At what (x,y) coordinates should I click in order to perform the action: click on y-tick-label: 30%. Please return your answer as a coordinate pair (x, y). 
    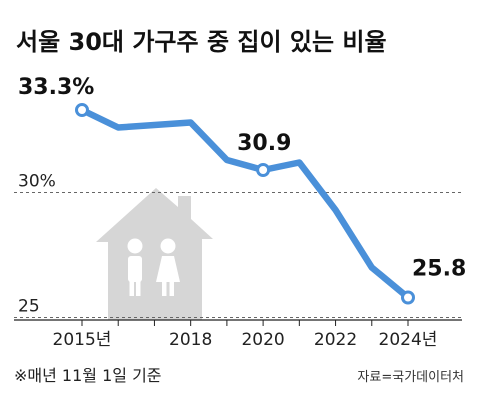
    Looking at the image, I should click on (37, 182).